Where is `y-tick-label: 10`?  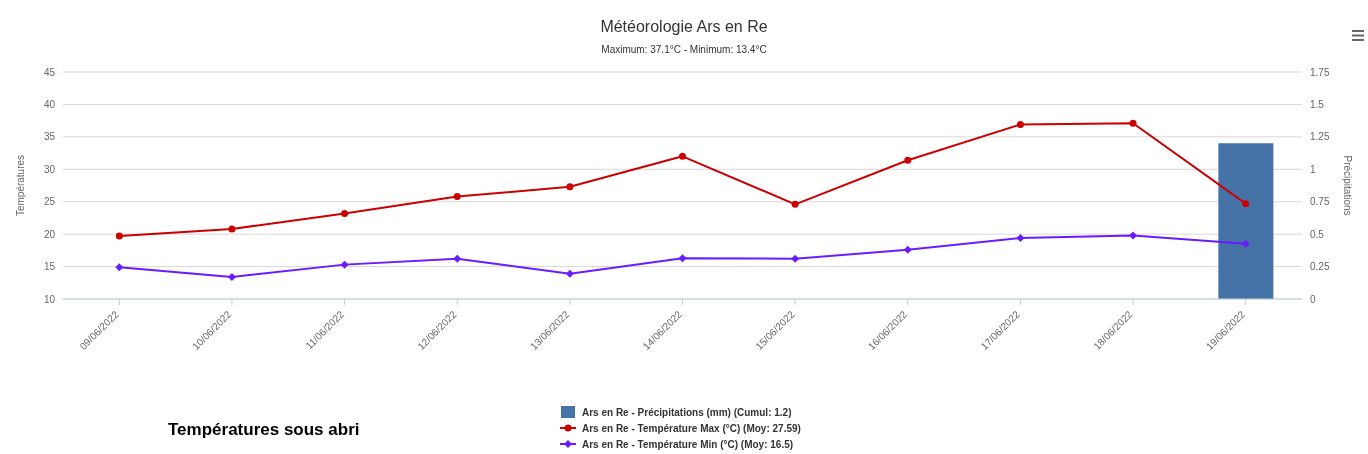
y-tick-label: 10 is located at coordinates (49, 299).